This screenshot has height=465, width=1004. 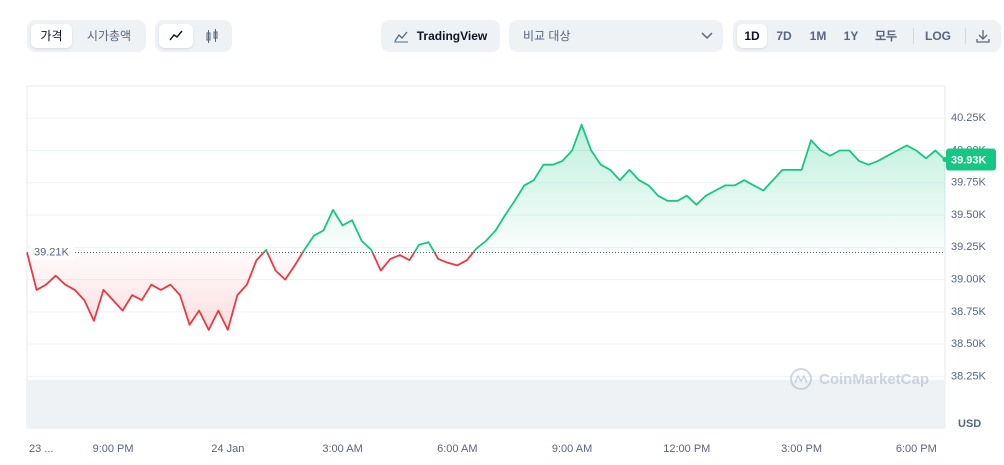 What do you see at coordinates (969, 247) in the screenshot?
I see `y-tick-label: 39.25K` at bounding box center [969, 247].